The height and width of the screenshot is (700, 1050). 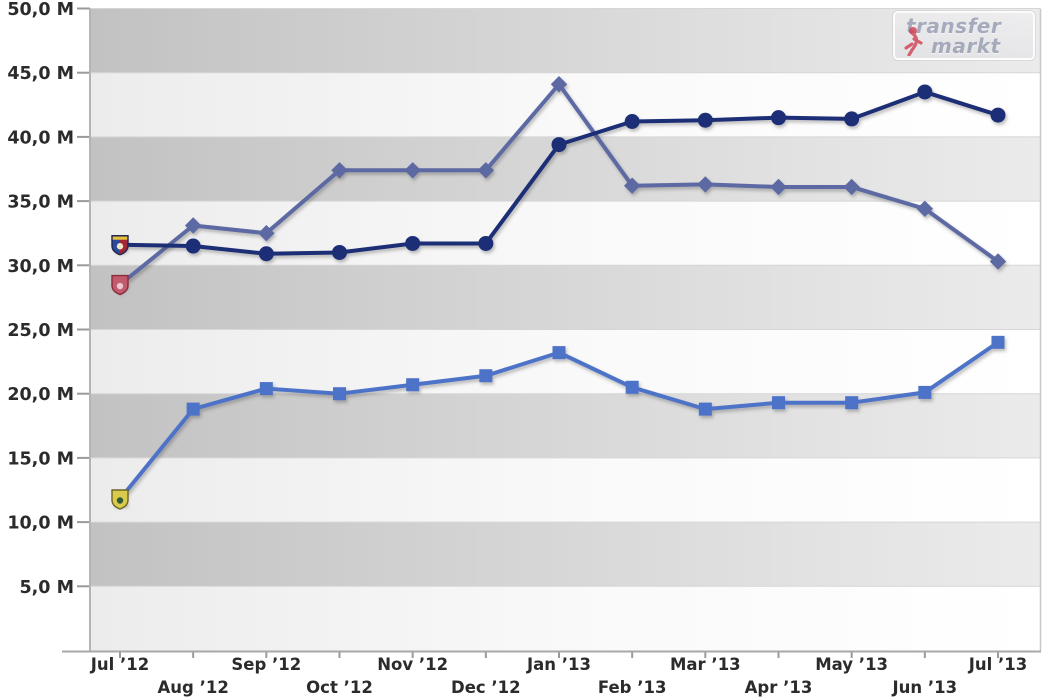 I want to click on x-axis-label: Jul ’12, so click(x=120, y=664).